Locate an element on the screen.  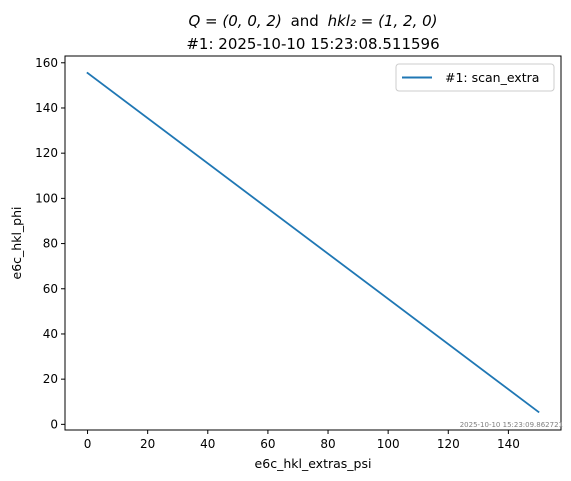
legend-label: #1: scan_extra is located at coordinates (492, 77).